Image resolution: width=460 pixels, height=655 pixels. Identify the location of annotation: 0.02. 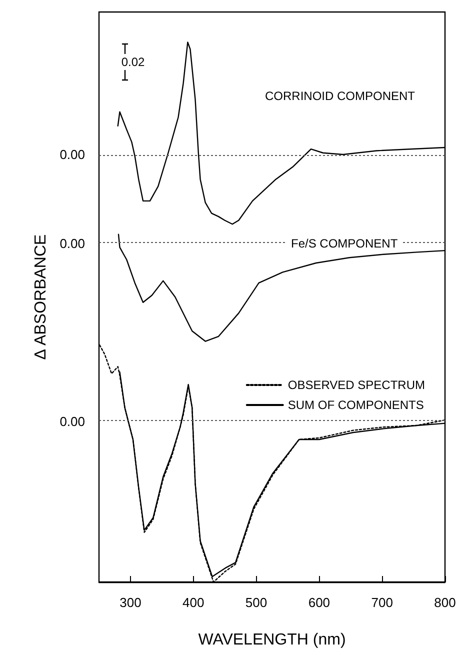
(133, 62).